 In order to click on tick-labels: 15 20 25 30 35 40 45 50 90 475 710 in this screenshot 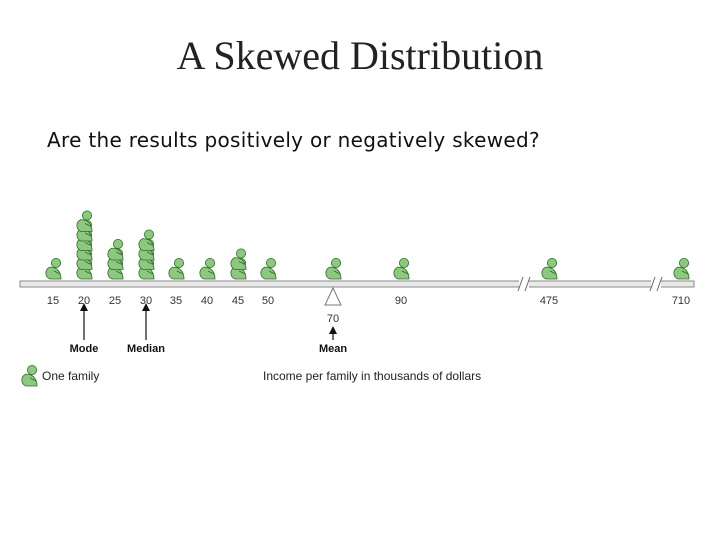, I will do `click(368, 301)`.